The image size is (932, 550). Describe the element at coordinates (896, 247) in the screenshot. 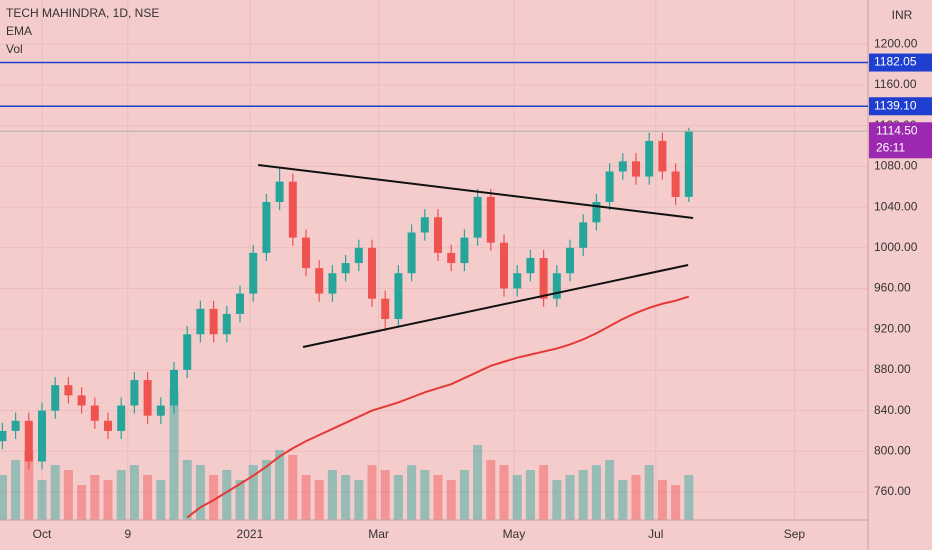

I see `y-tick-label: 1000.00` at that location.